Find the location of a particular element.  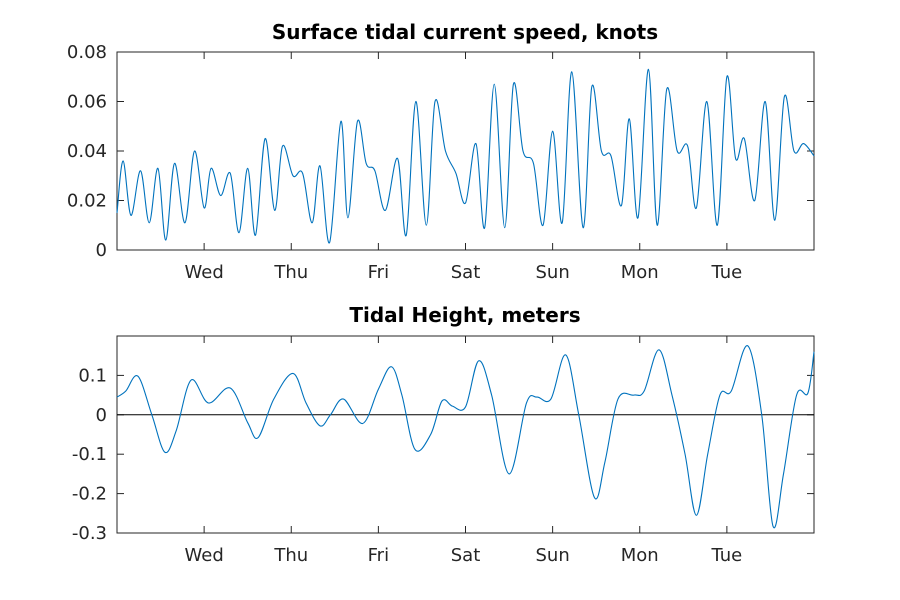

current-speed-x-tick-label: Thu is located at coordinates (290, 272).